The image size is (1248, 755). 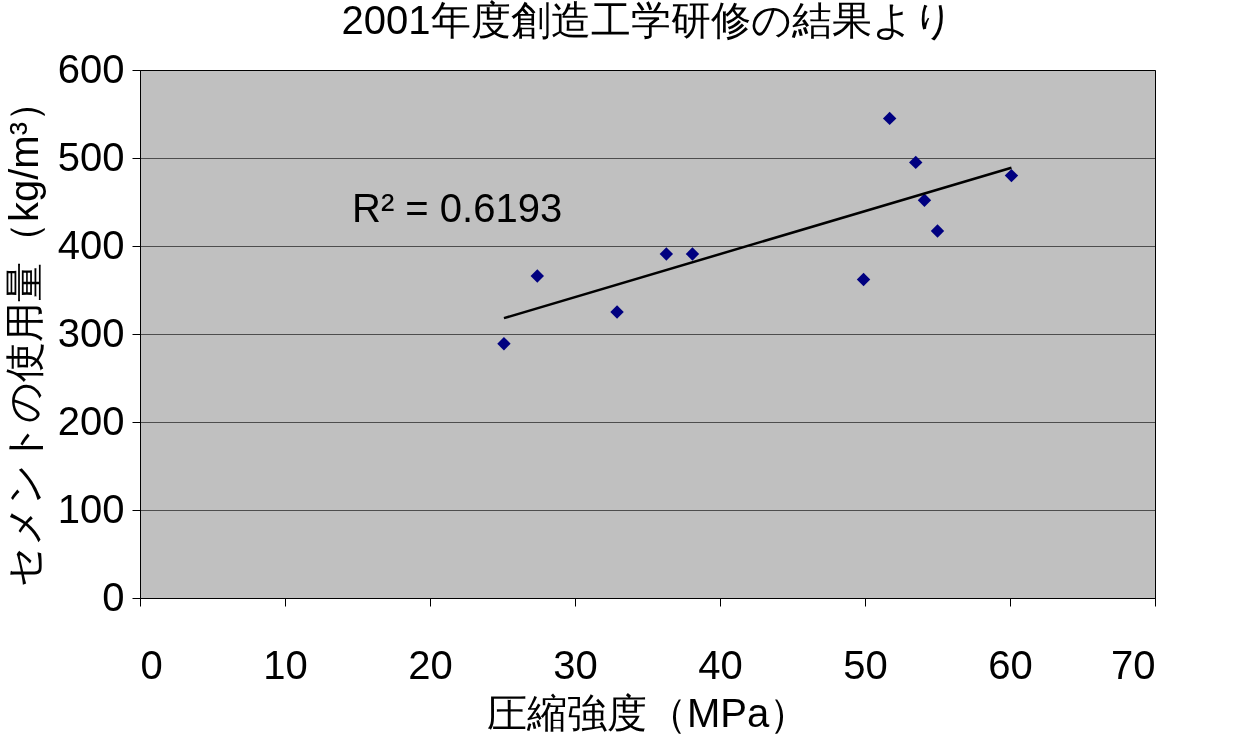 I want to click on x-tick-label: 0, so click(x=151, y=664).